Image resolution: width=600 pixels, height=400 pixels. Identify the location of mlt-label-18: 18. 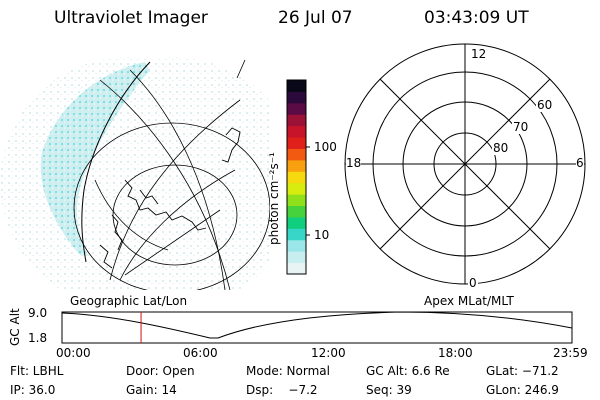
(354, 163).